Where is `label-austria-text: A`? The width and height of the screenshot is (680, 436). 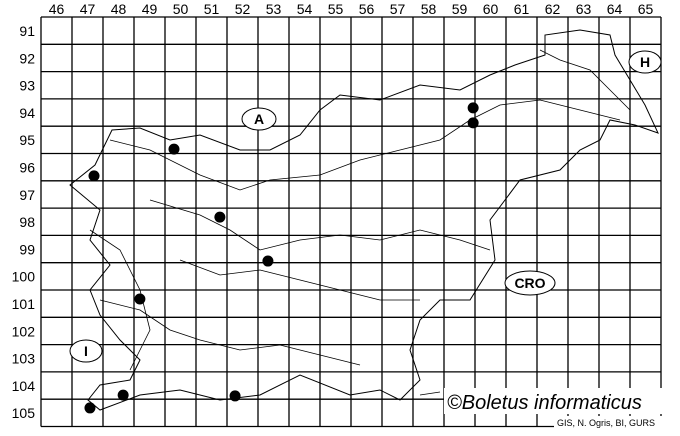 label-austria-text: A is located at coordinates (259, 119).